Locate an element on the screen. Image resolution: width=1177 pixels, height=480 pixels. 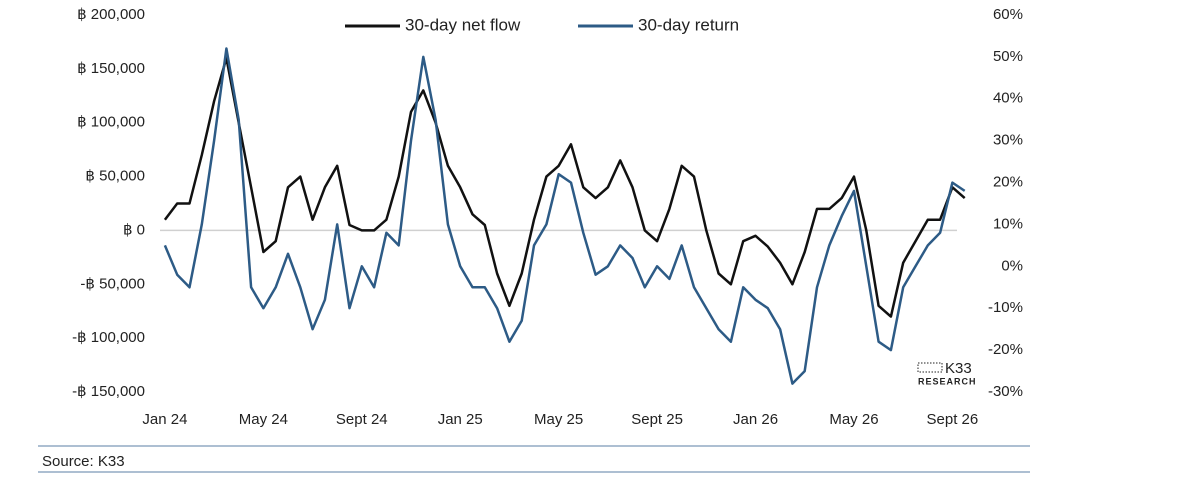
y-tick-label: -฿ 100,000 is located at coordinates (108, 337).